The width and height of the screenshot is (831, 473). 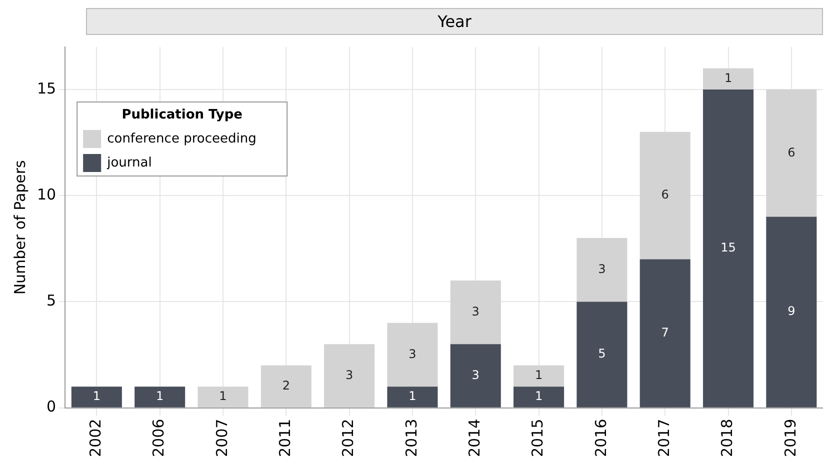 What do you see at coordinates (790, 438) in the screenshot?
I see `x-tick-label: 2019` at bounding box center [790, 438].